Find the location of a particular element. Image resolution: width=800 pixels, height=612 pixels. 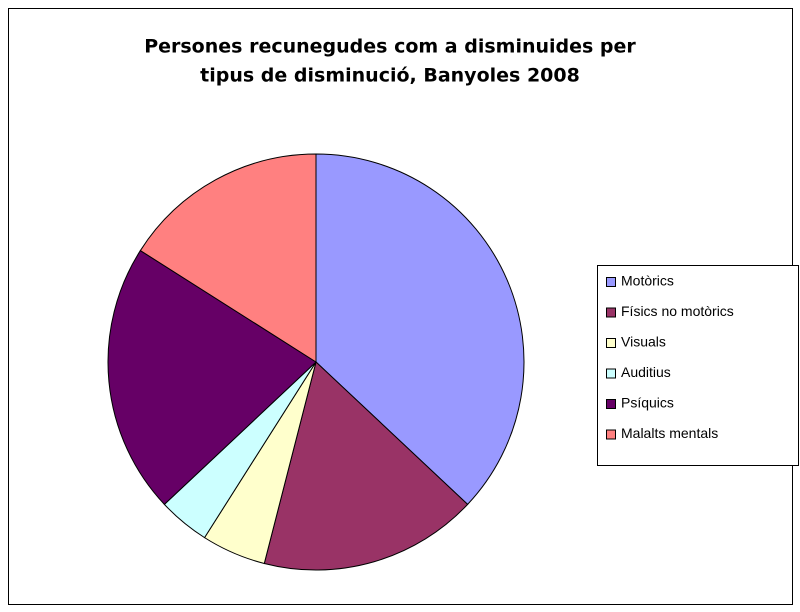

legend-box is located at coordinates (698, 365).